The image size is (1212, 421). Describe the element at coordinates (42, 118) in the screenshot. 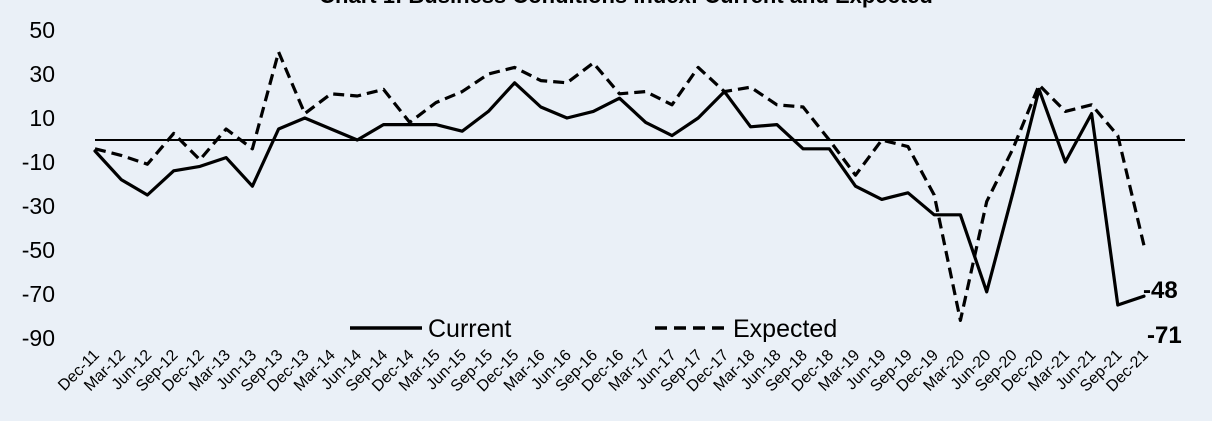

I see `y-tick-label: 10` at that location.